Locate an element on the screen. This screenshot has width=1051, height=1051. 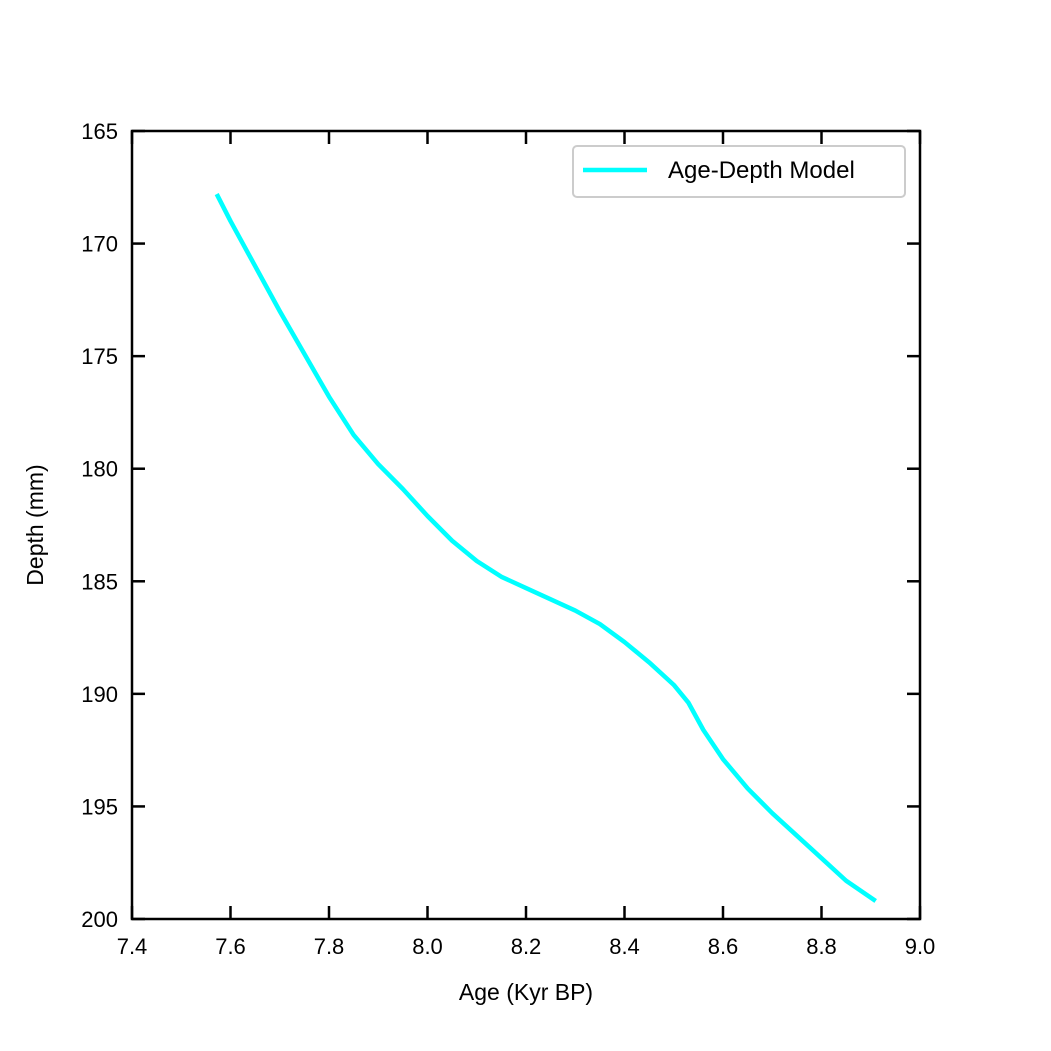
x-tick-label: 7.4 is located at coordinates (132, 946).